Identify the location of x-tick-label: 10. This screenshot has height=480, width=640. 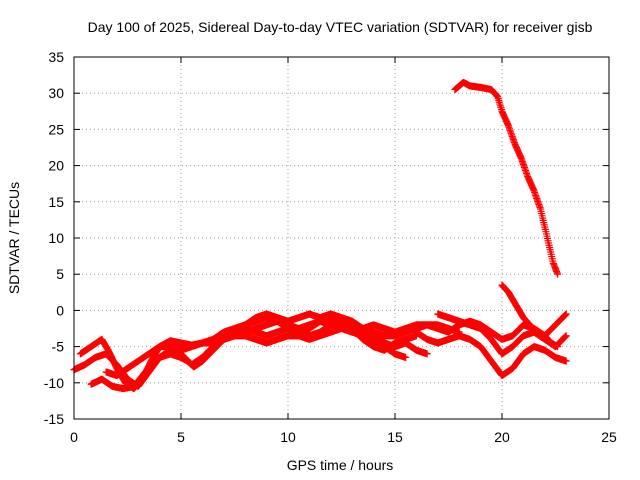
(288, 437).